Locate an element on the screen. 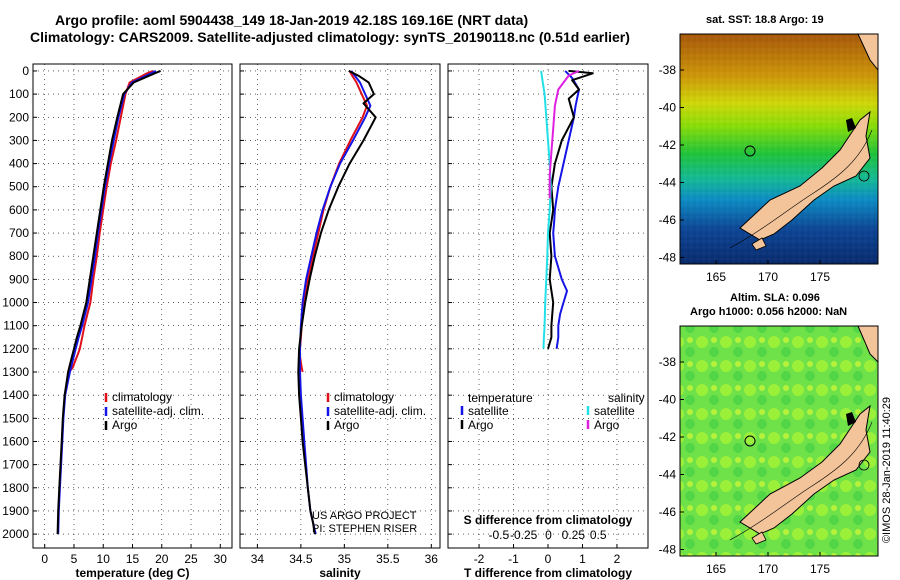 Image resolution: width=900 pixels, height=580 pixels. sla-map-argo-location is located at coordinates (750, 441).